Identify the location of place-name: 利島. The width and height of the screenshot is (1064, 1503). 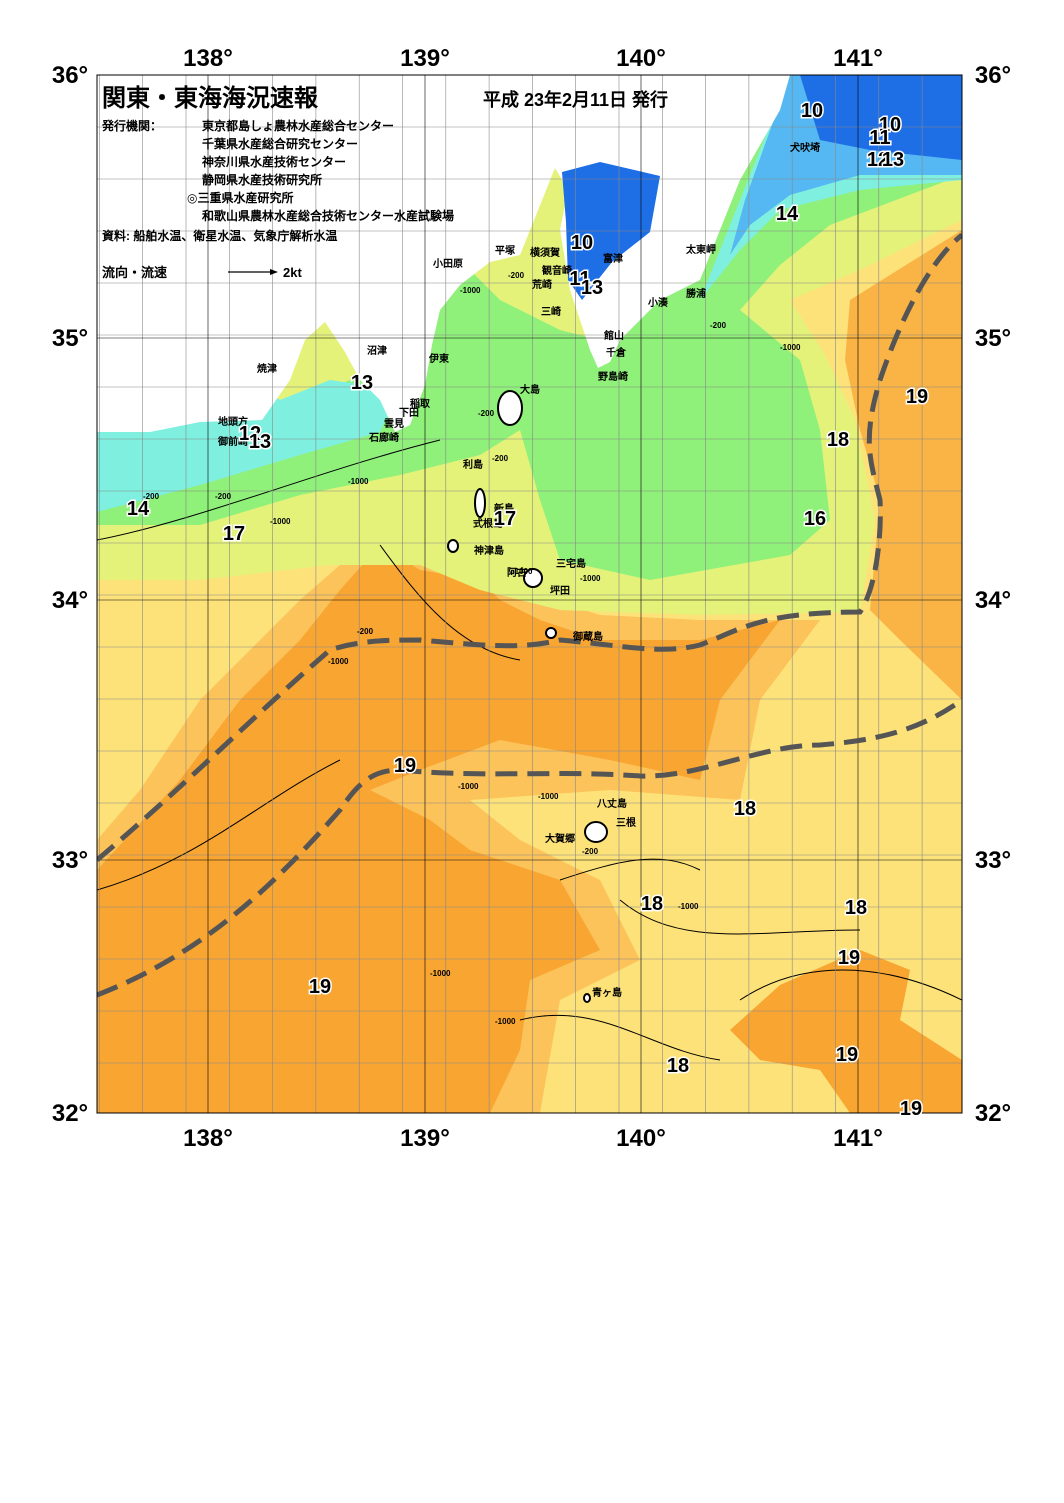
(473, 464).